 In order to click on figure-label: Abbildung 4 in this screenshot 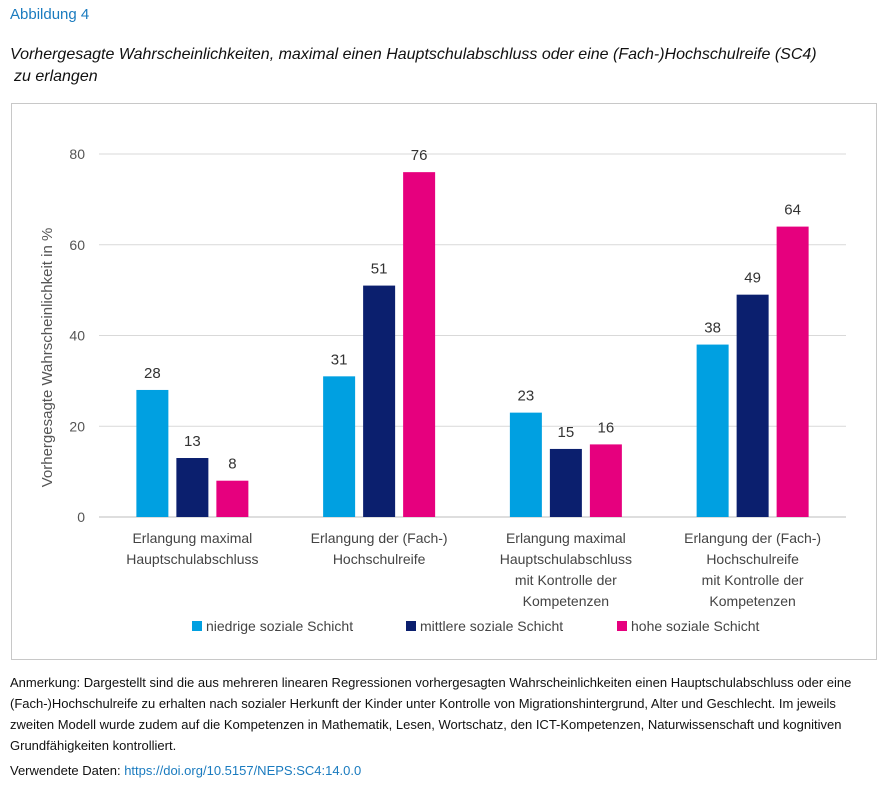, I will do `click(50, 14)`.